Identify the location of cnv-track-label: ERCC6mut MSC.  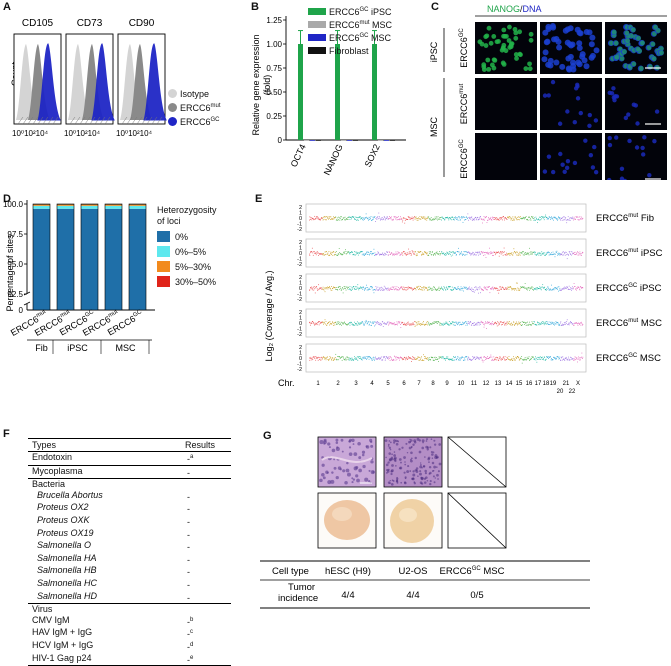
(629, 323).